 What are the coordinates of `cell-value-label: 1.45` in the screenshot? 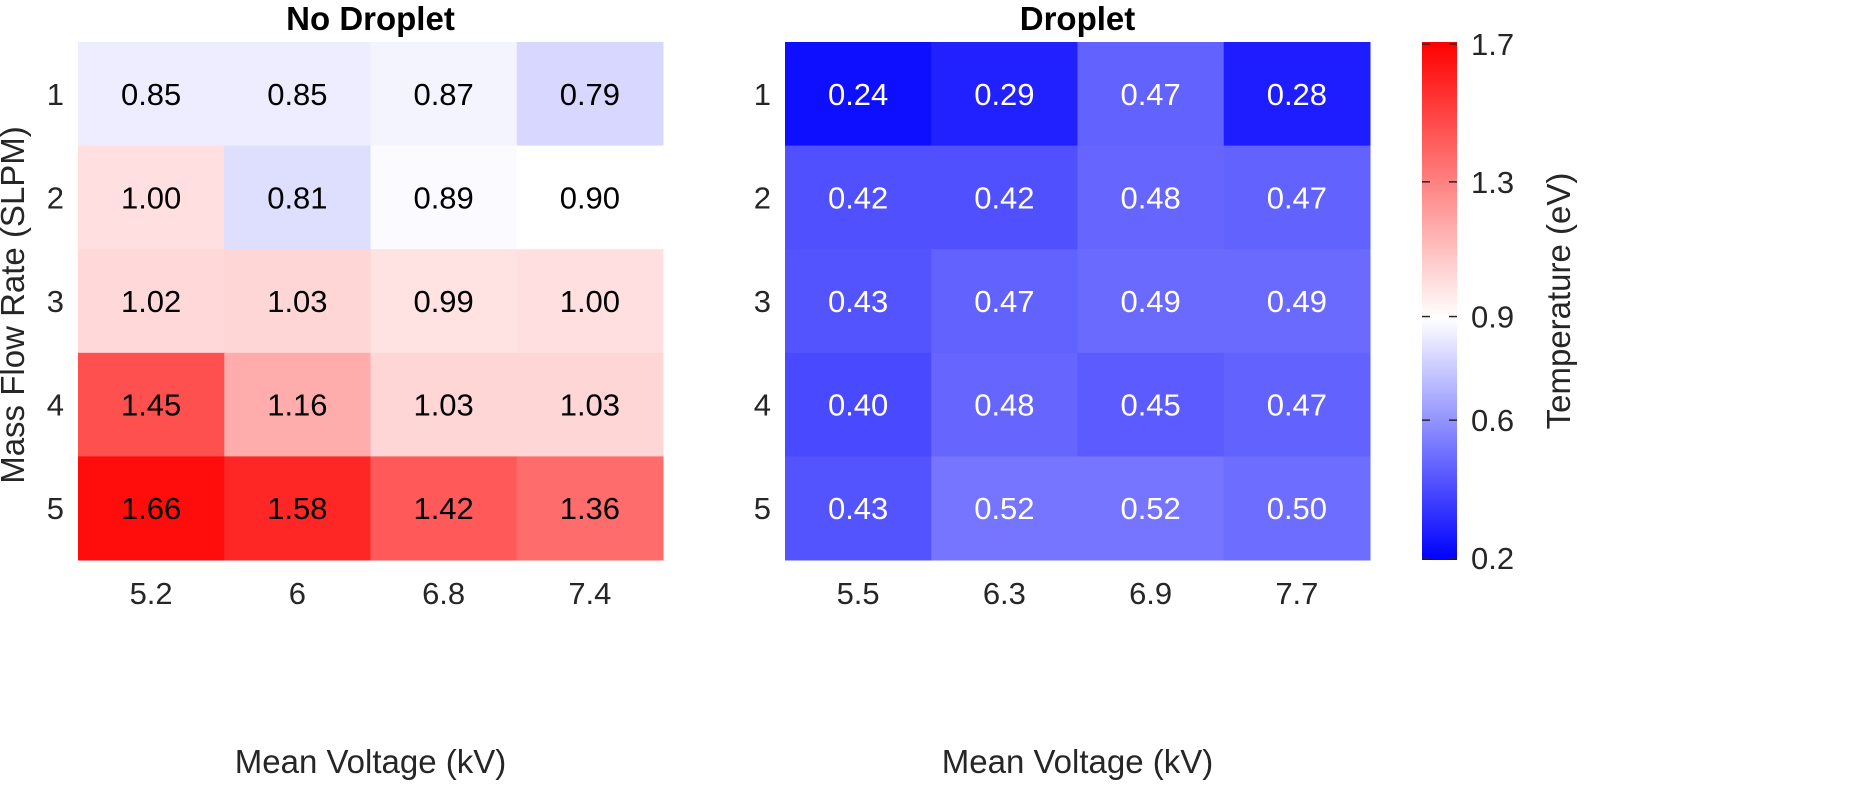 It's located at (151, 405).